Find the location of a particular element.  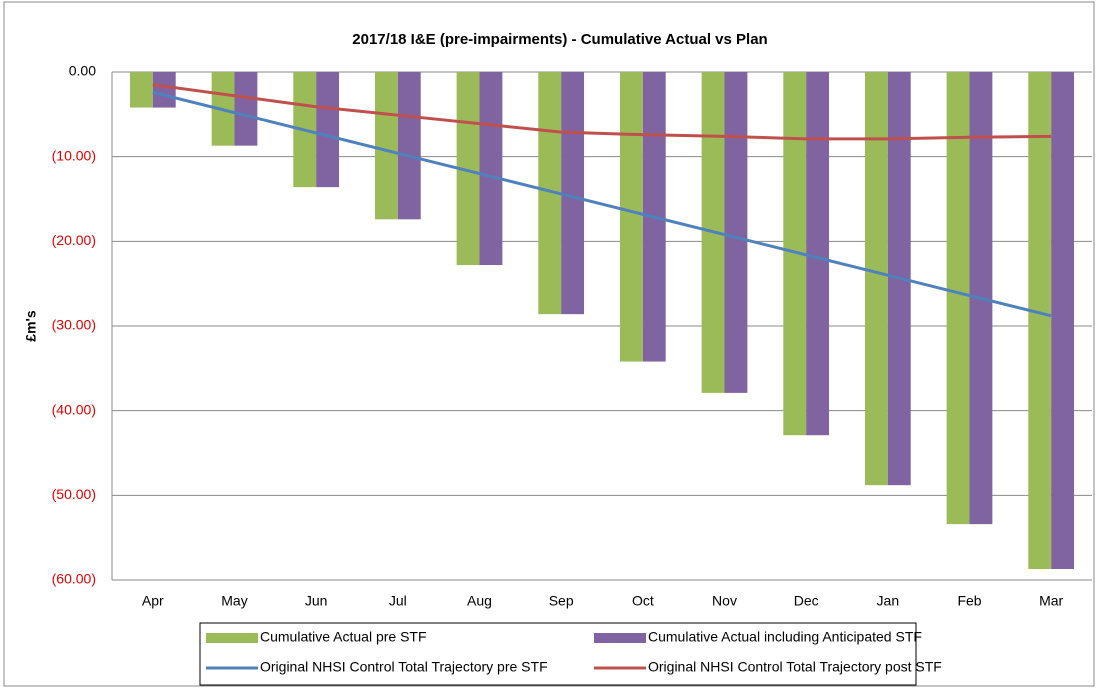

legend-label: Cumulative Actual pre STF is located at coordinates (343, 637).